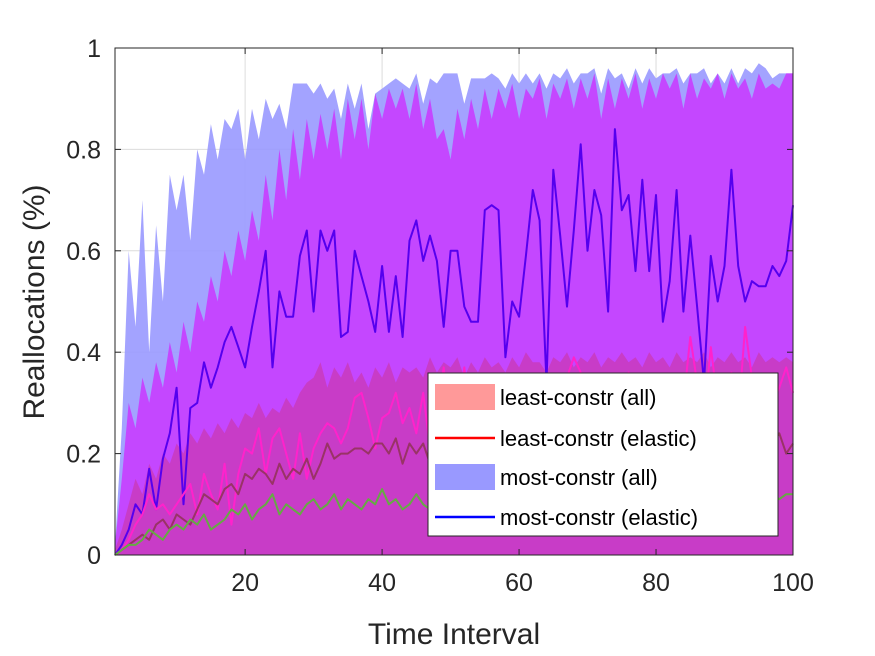  What do you see at coordinates (578, 397) in the screenshot?
I see `legend-label: least-constr (all)` at bounding box center [578, 397].